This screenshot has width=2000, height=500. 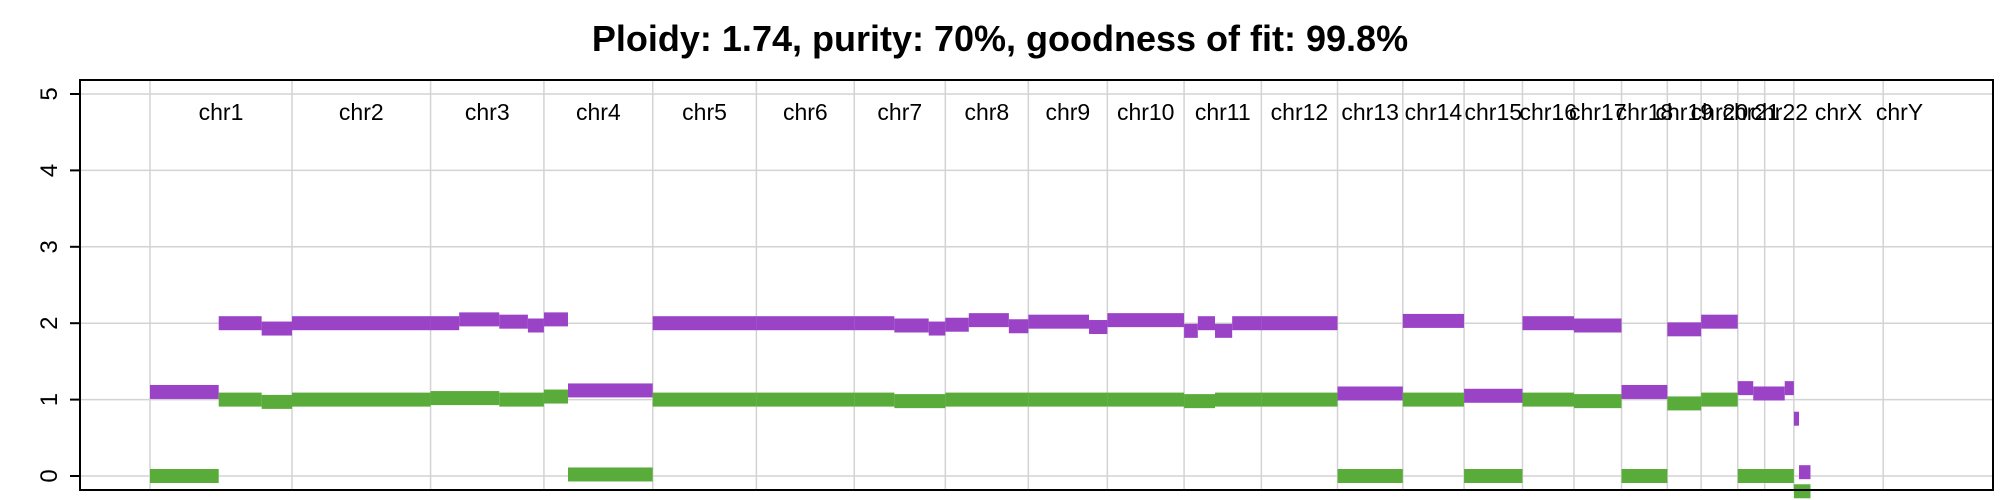 I want to click on chromosome-label: chr18, so click(x=1645, y=112).